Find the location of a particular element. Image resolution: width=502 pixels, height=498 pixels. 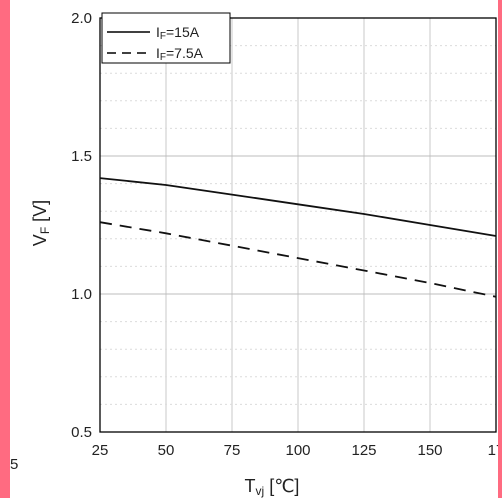

x-tick-label: 100 is located at coordinates (297, 450).